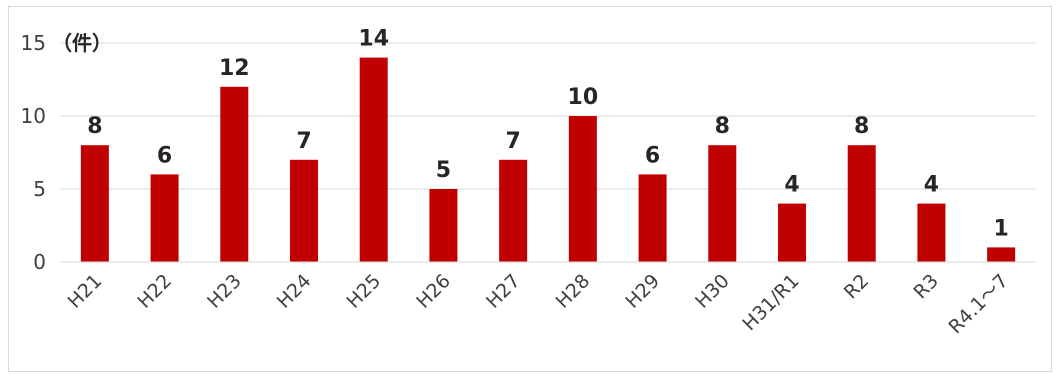 This screenshot has width=1056, height=374. Describe the element at coordinates (373, 39) in the screenshot. I see `data-label: 14` at that location.